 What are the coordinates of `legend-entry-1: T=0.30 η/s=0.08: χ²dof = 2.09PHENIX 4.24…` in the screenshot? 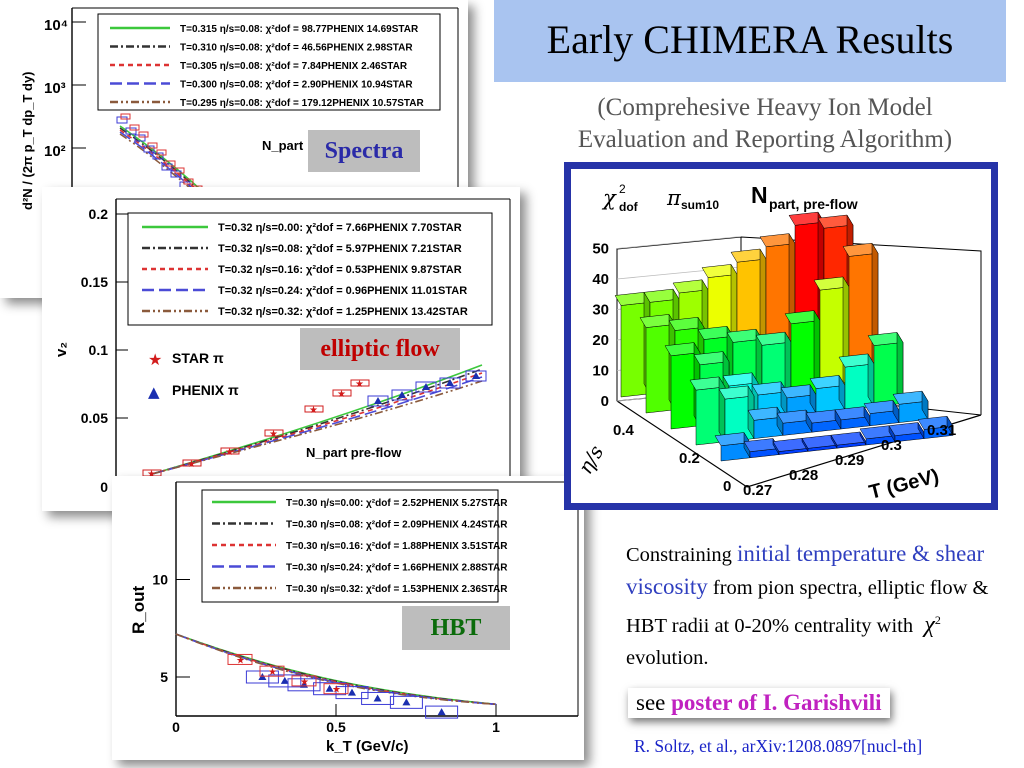 It's located at (397, 525).